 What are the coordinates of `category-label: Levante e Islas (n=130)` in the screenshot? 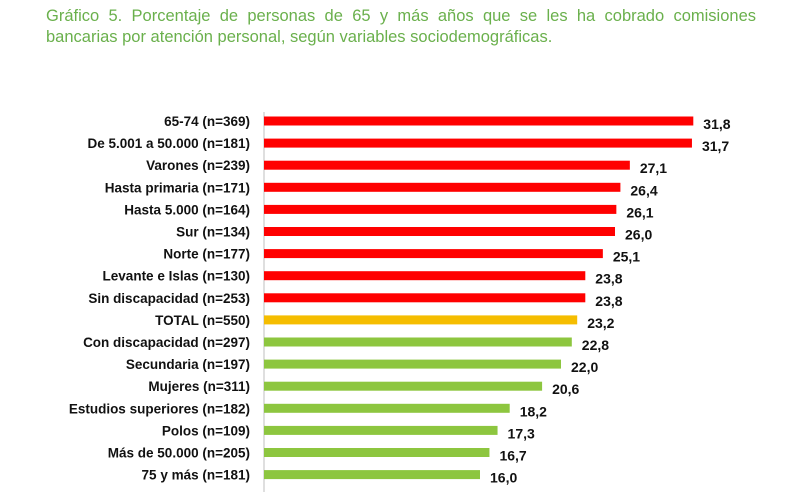 It's located at (176, 276).